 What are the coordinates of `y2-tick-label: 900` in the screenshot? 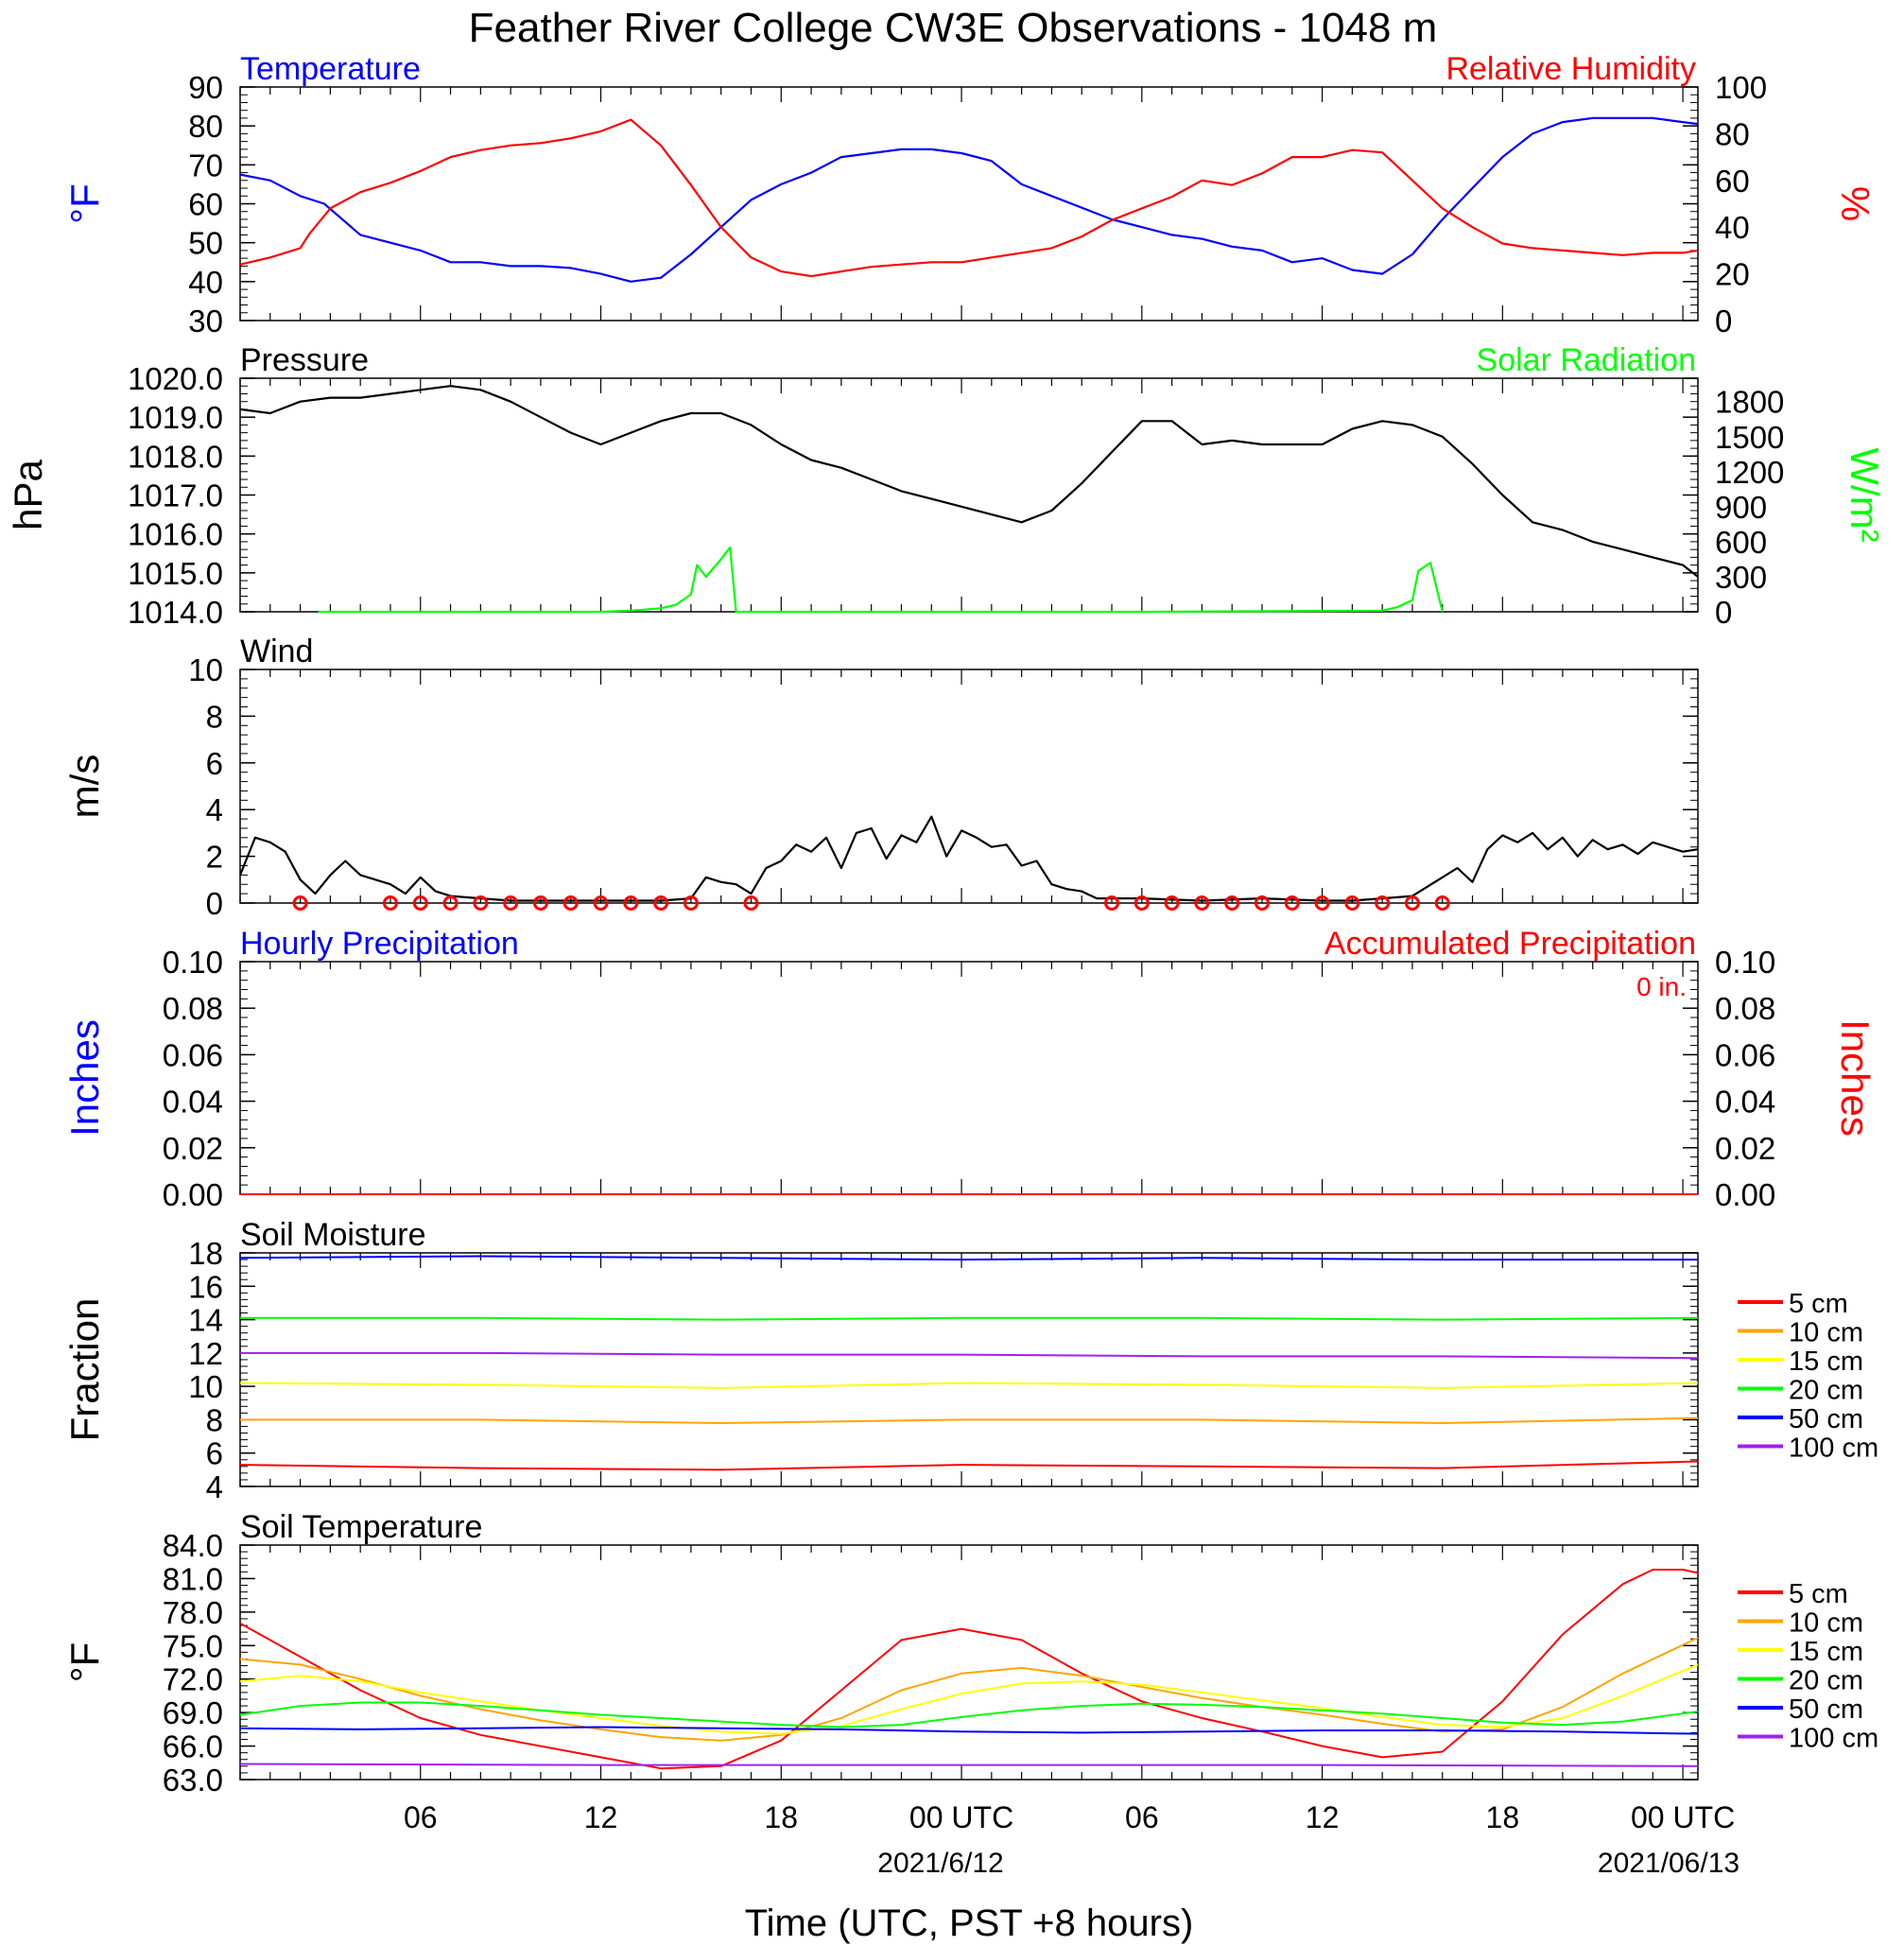 It's located at (1741, 508).